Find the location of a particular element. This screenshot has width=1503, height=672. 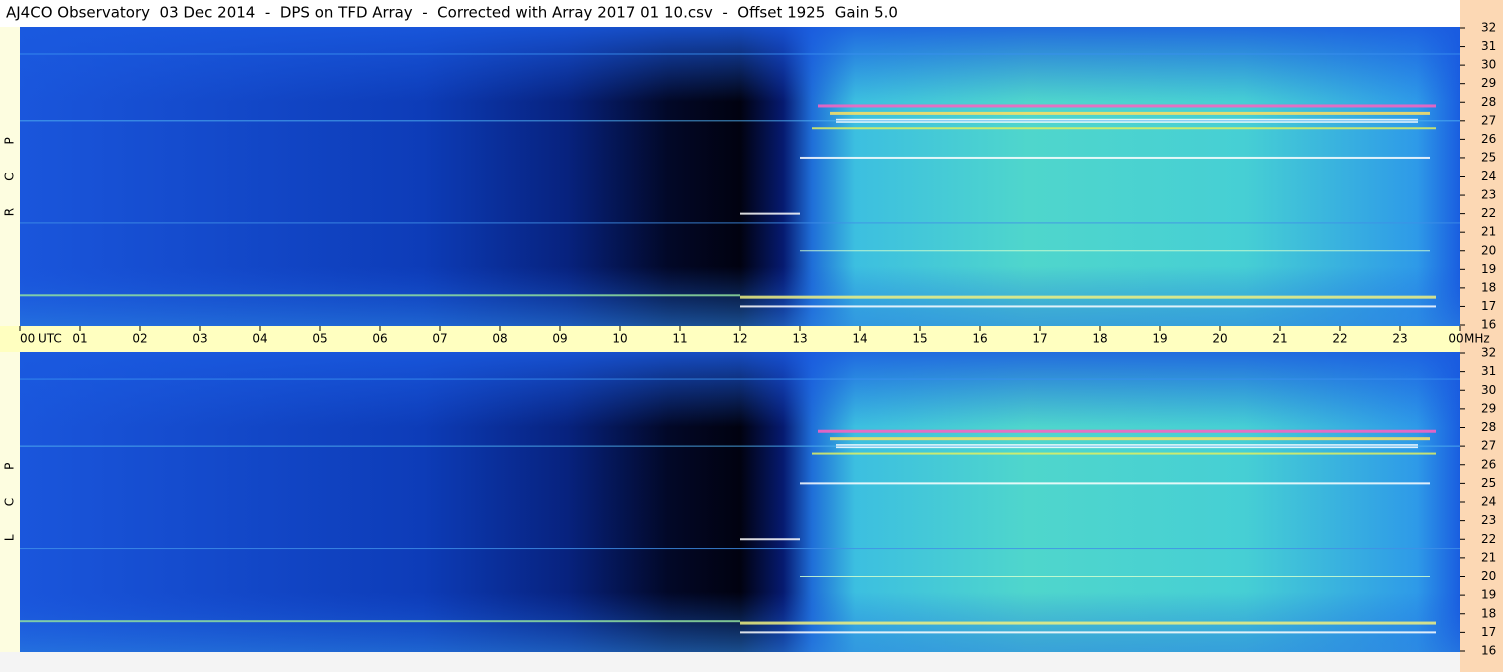

time-tick-label: 01 is located at coordinates (79, 339).